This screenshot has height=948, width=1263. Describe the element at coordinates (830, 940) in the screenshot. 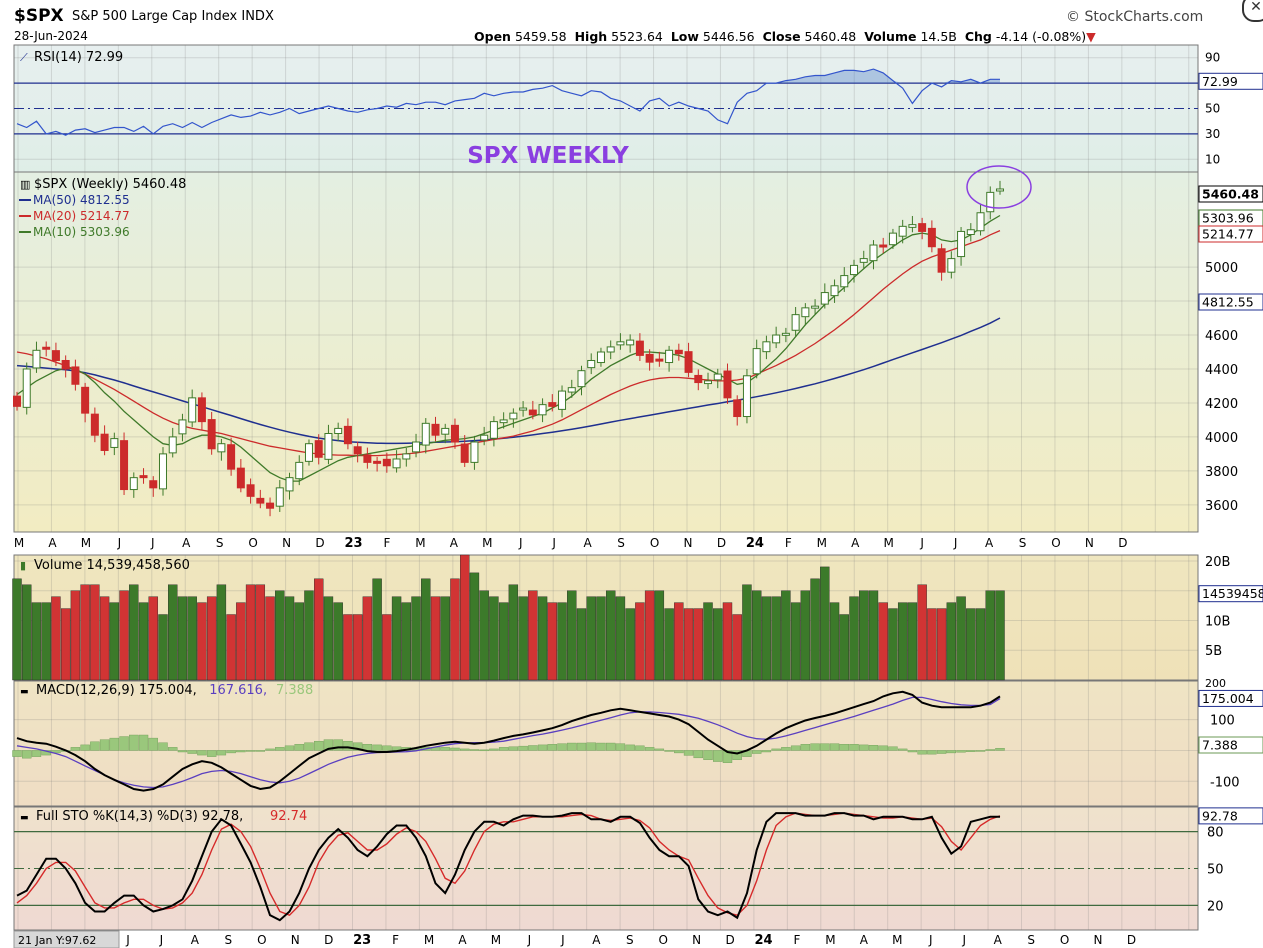

I see `bottom-month-axis-tick: M` at that location.